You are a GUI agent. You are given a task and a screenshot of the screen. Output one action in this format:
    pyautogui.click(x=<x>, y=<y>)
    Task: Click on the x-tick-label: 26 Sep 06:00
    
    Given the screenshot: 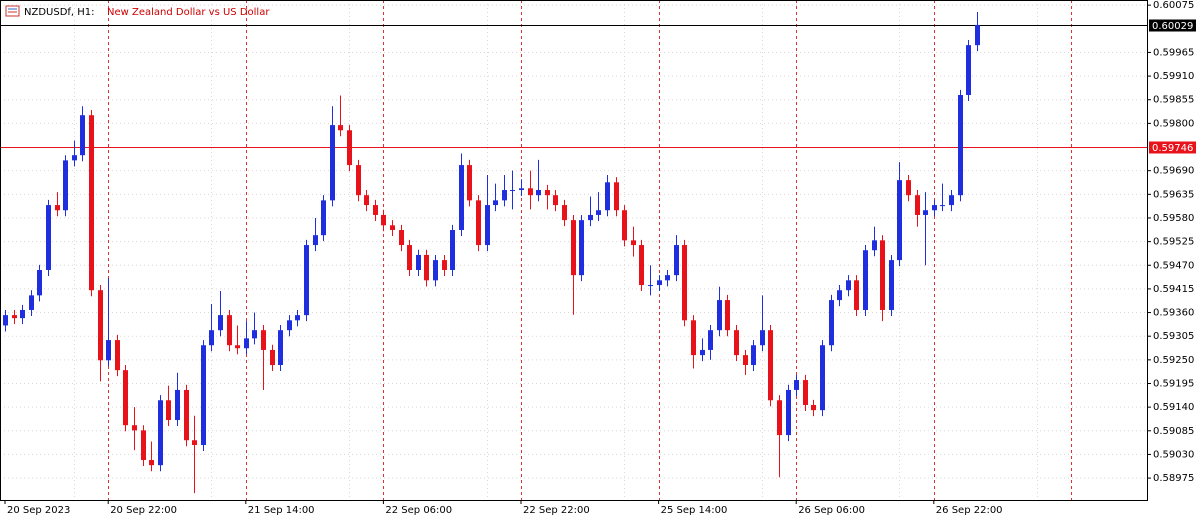 What is the action you would take?
    pyautogui.click(x=831, y=510)
    